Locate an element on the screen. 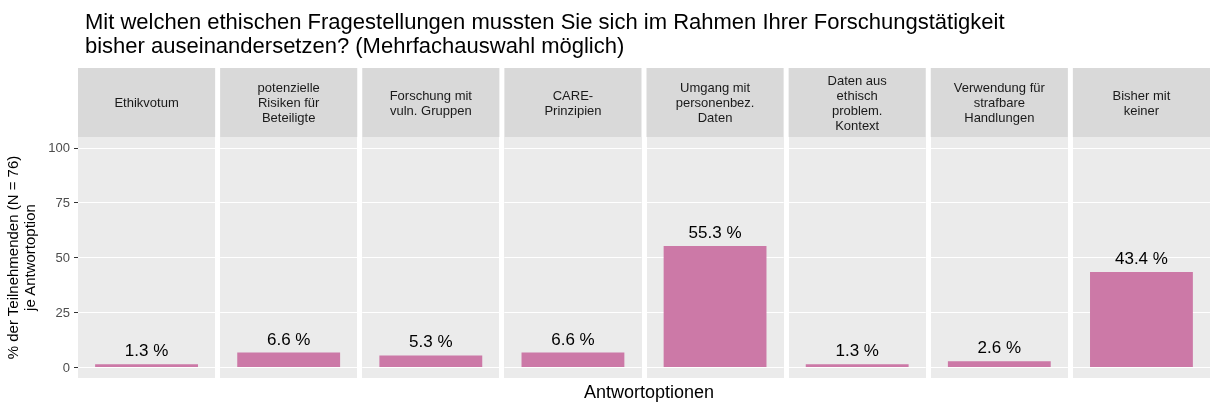 Image resolution: width=1218 pixels, height=406 pixels. x-tick-label: CARE- Prinzipien is located at coordinates (573, 102).